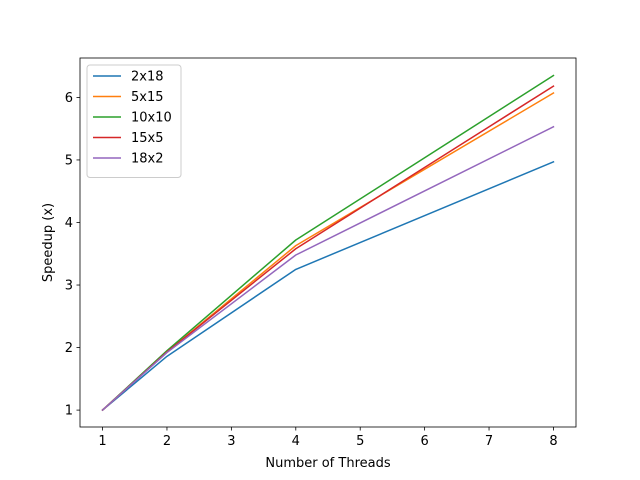 This screenshot has width=640, height=480. What do you see at coordinates (72, 255) in the screenshot?
I see `y-axis-ticks: 1 2 3 4 5 6` at bounding box center [72, 255].